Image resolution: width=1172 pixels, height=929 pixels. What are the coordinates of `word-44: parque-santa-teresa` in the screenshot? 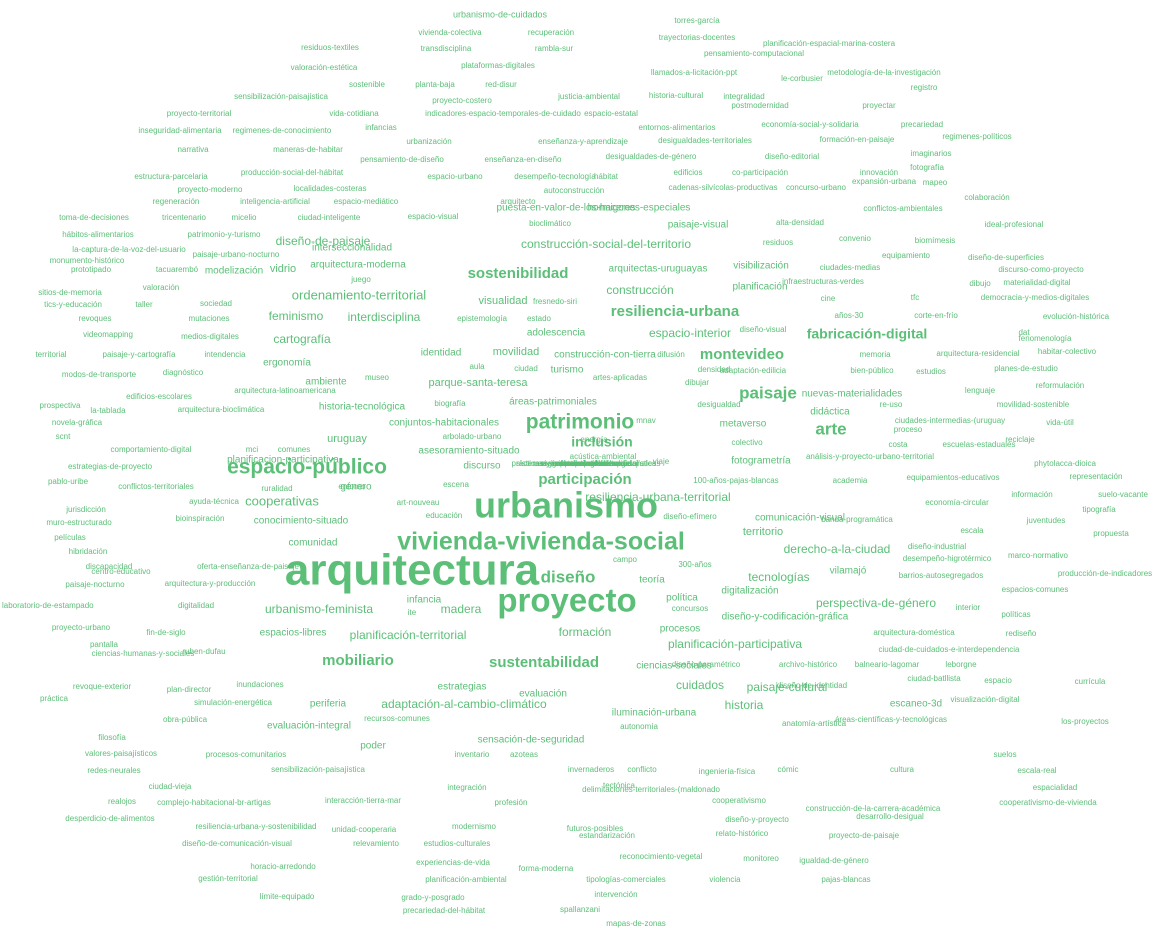 It's located at (478, 383).